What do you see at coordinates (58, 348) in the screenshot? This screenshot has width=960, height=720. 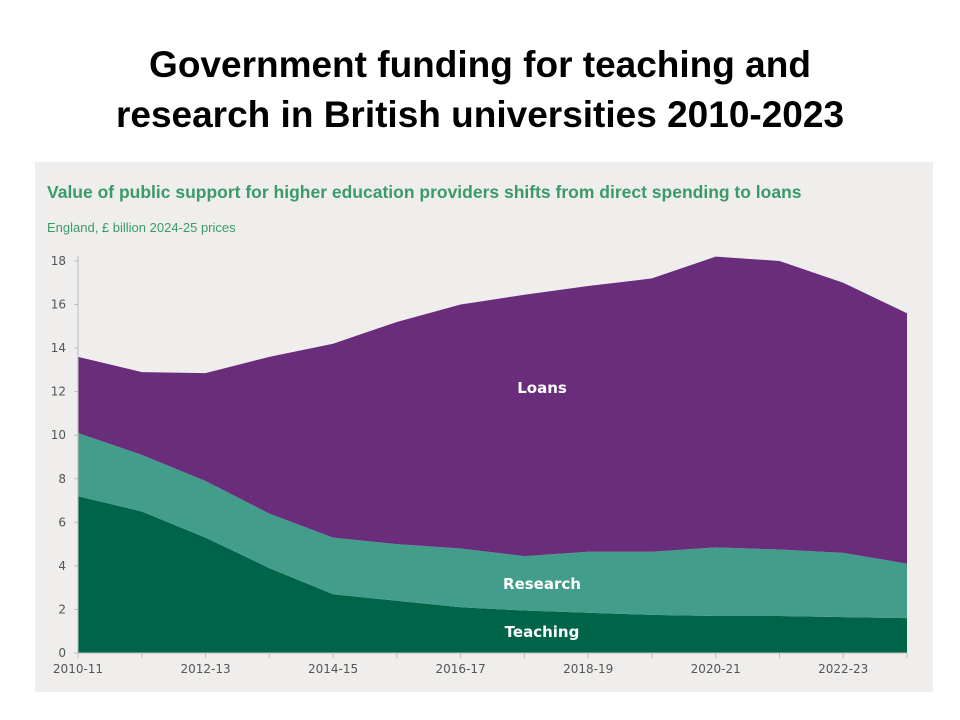 I see `y-tick-label: 14` at bounding box center [58, 348].